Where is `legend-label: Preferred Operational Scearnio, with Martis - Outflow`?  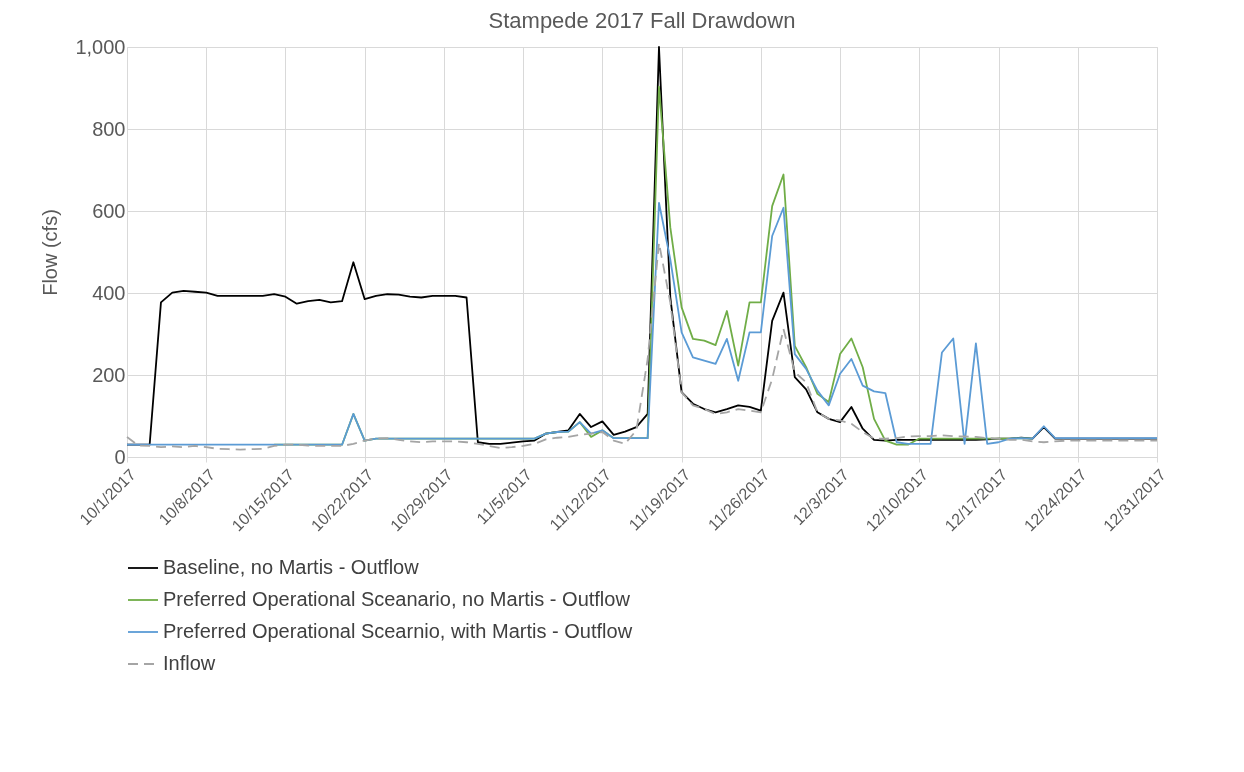 legend-label: Preferred Operational Scearnio, with Martis - Outflow is located at coordinates (398, 631).